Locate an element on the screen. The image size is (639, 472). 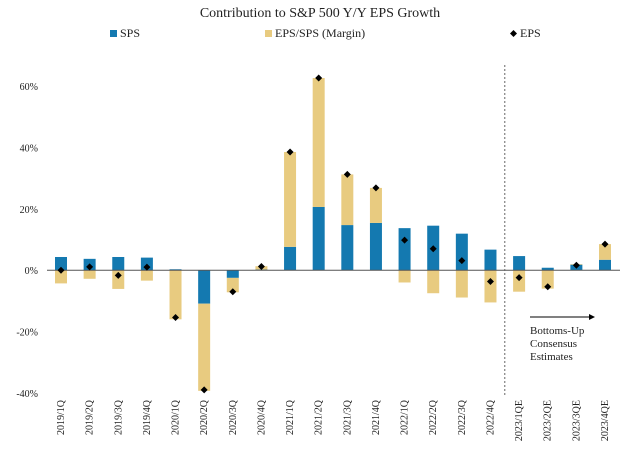
x-tick-label: 2021/2Q is located at coordinates (319, 417).